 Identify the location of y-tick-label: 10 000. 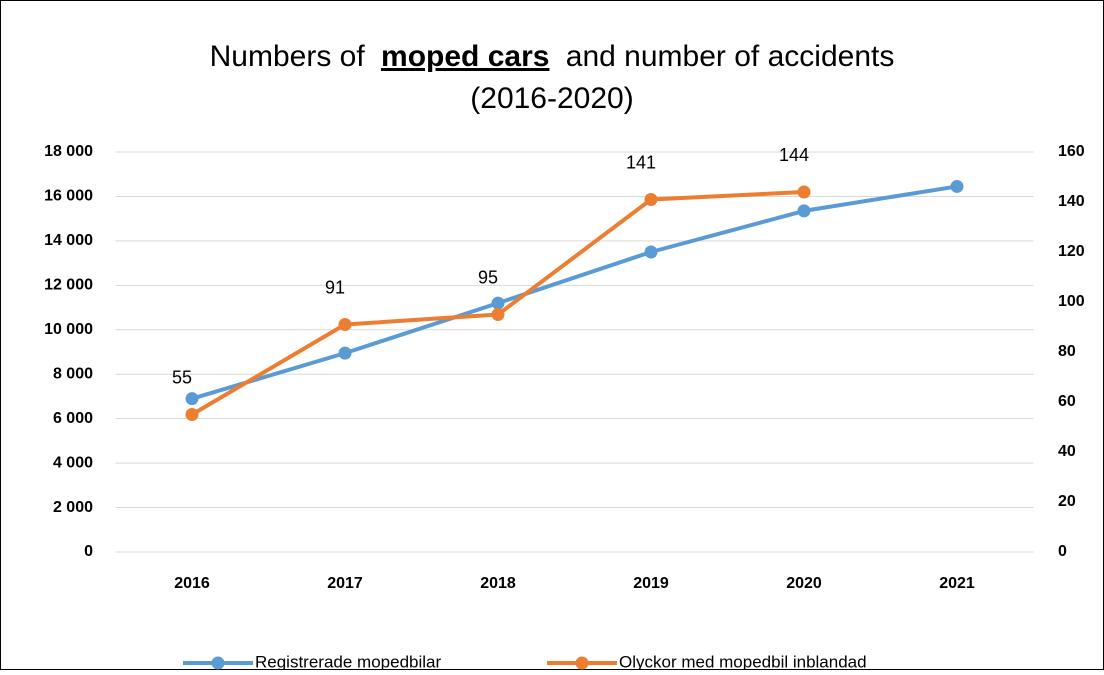
(68, 329).